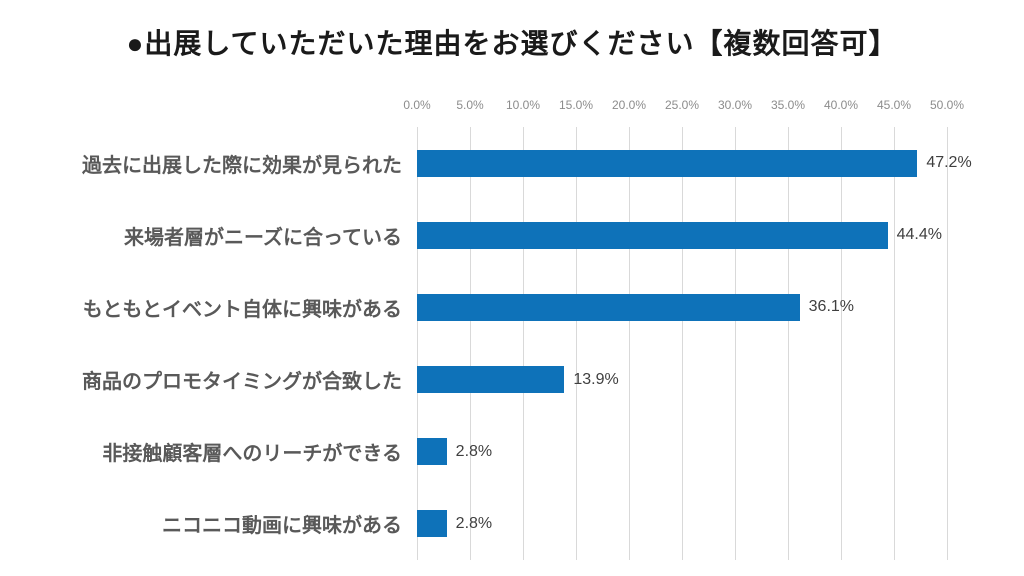  Describe the element at coordinates (417, 105) in the screenshot. I see `x-tick-label: 0.0%` at that location.